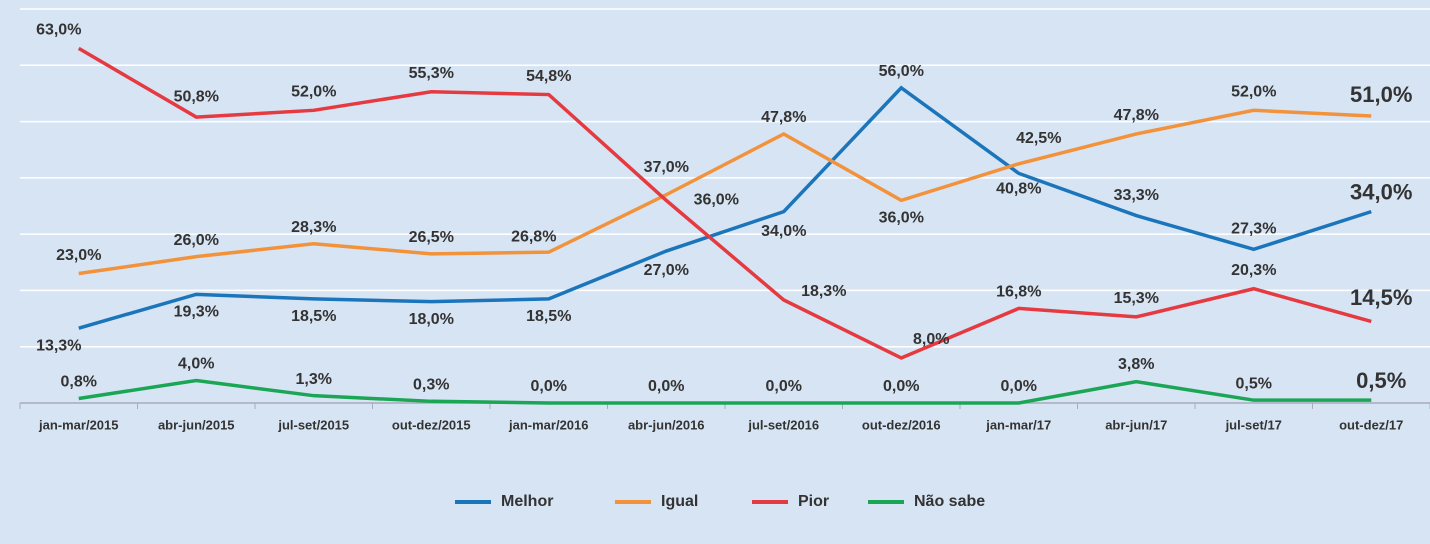  What do you see at coordinates (196, 424) in the screenshot?
I see `x-tick-label: abr-jun/2015` at bounding box center [196, 424].